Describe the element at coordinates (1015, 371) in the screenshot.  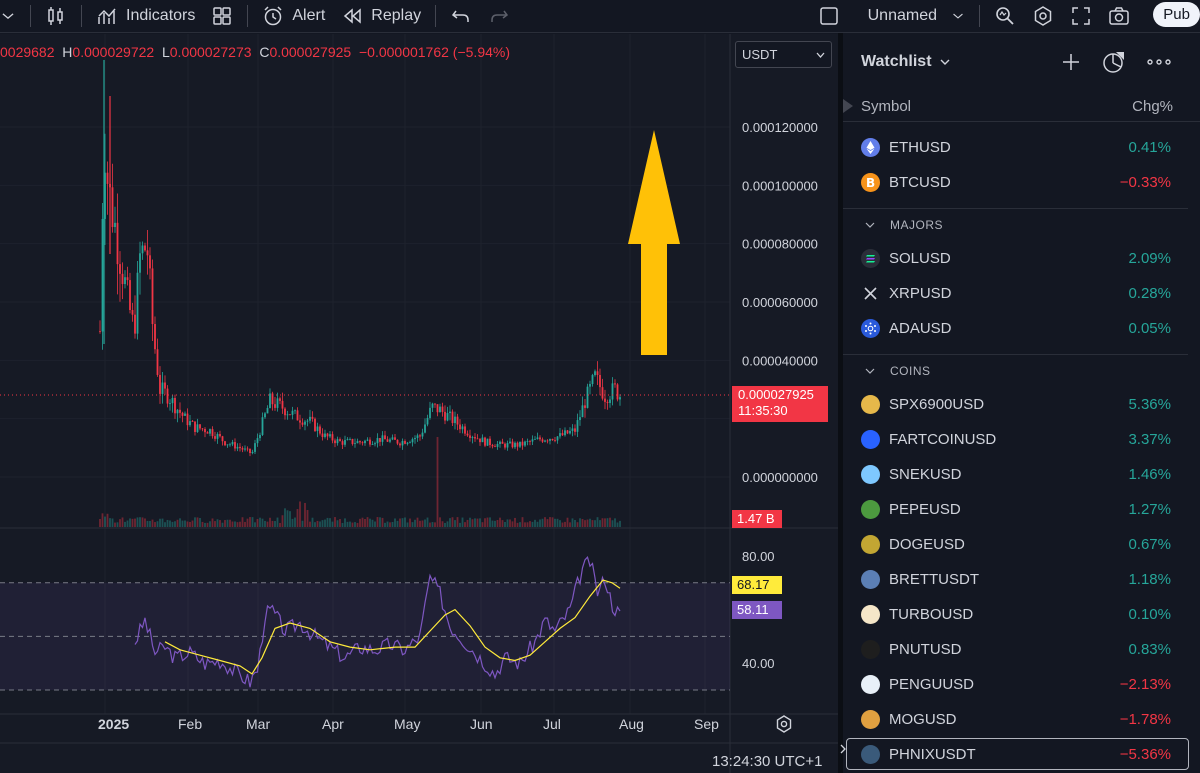
I see `watchlist-section: COINS` at that location.